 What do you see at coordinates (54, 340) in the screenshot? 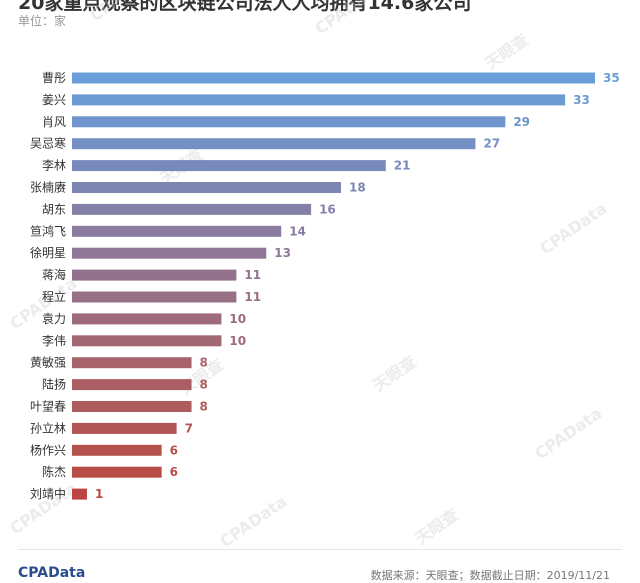
I see `category-label: 李伟` at bounding box center [54, 340].